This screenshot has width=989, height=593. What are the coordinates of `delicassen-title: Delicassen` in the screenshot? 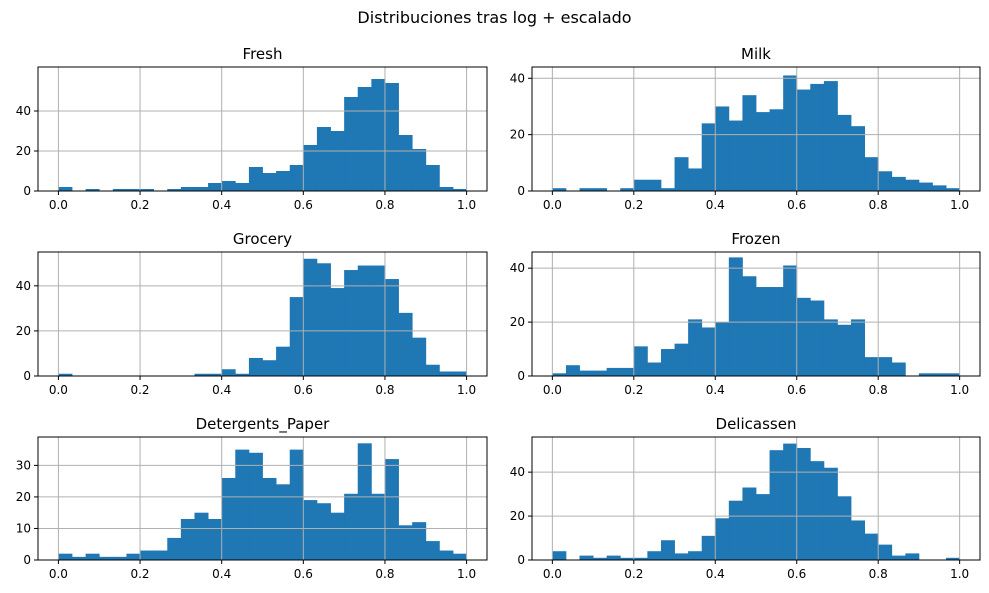 It's located at (756, 424).